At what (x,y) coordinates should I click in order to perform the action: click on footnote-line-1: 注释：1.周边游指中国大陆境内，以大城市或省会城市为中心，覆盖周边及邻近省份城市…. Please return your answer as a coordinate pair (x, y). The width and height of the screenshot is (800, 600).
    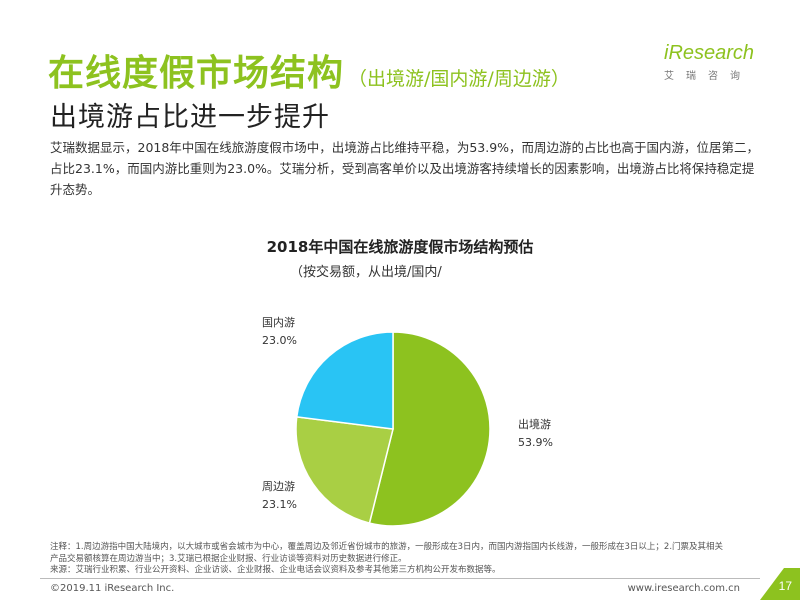
    Looking at the image, I should click on (387, 547).